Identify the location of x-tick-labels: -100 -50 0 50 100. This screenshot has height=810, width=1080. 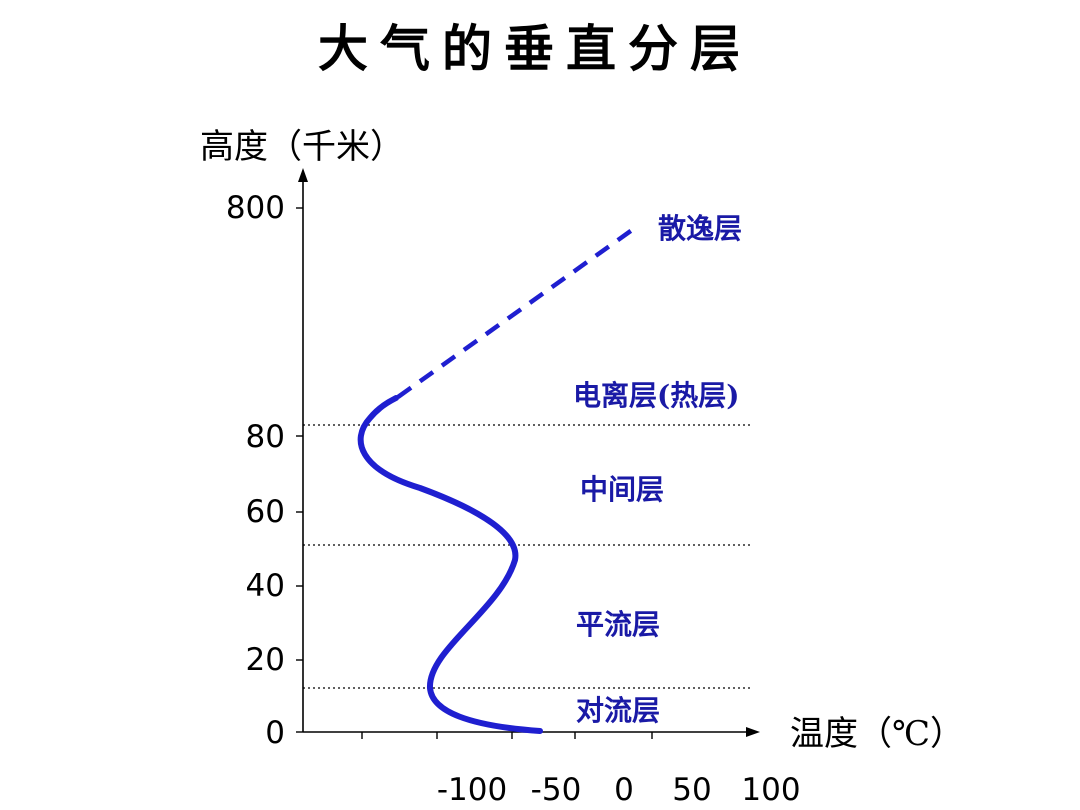
(619, 790).